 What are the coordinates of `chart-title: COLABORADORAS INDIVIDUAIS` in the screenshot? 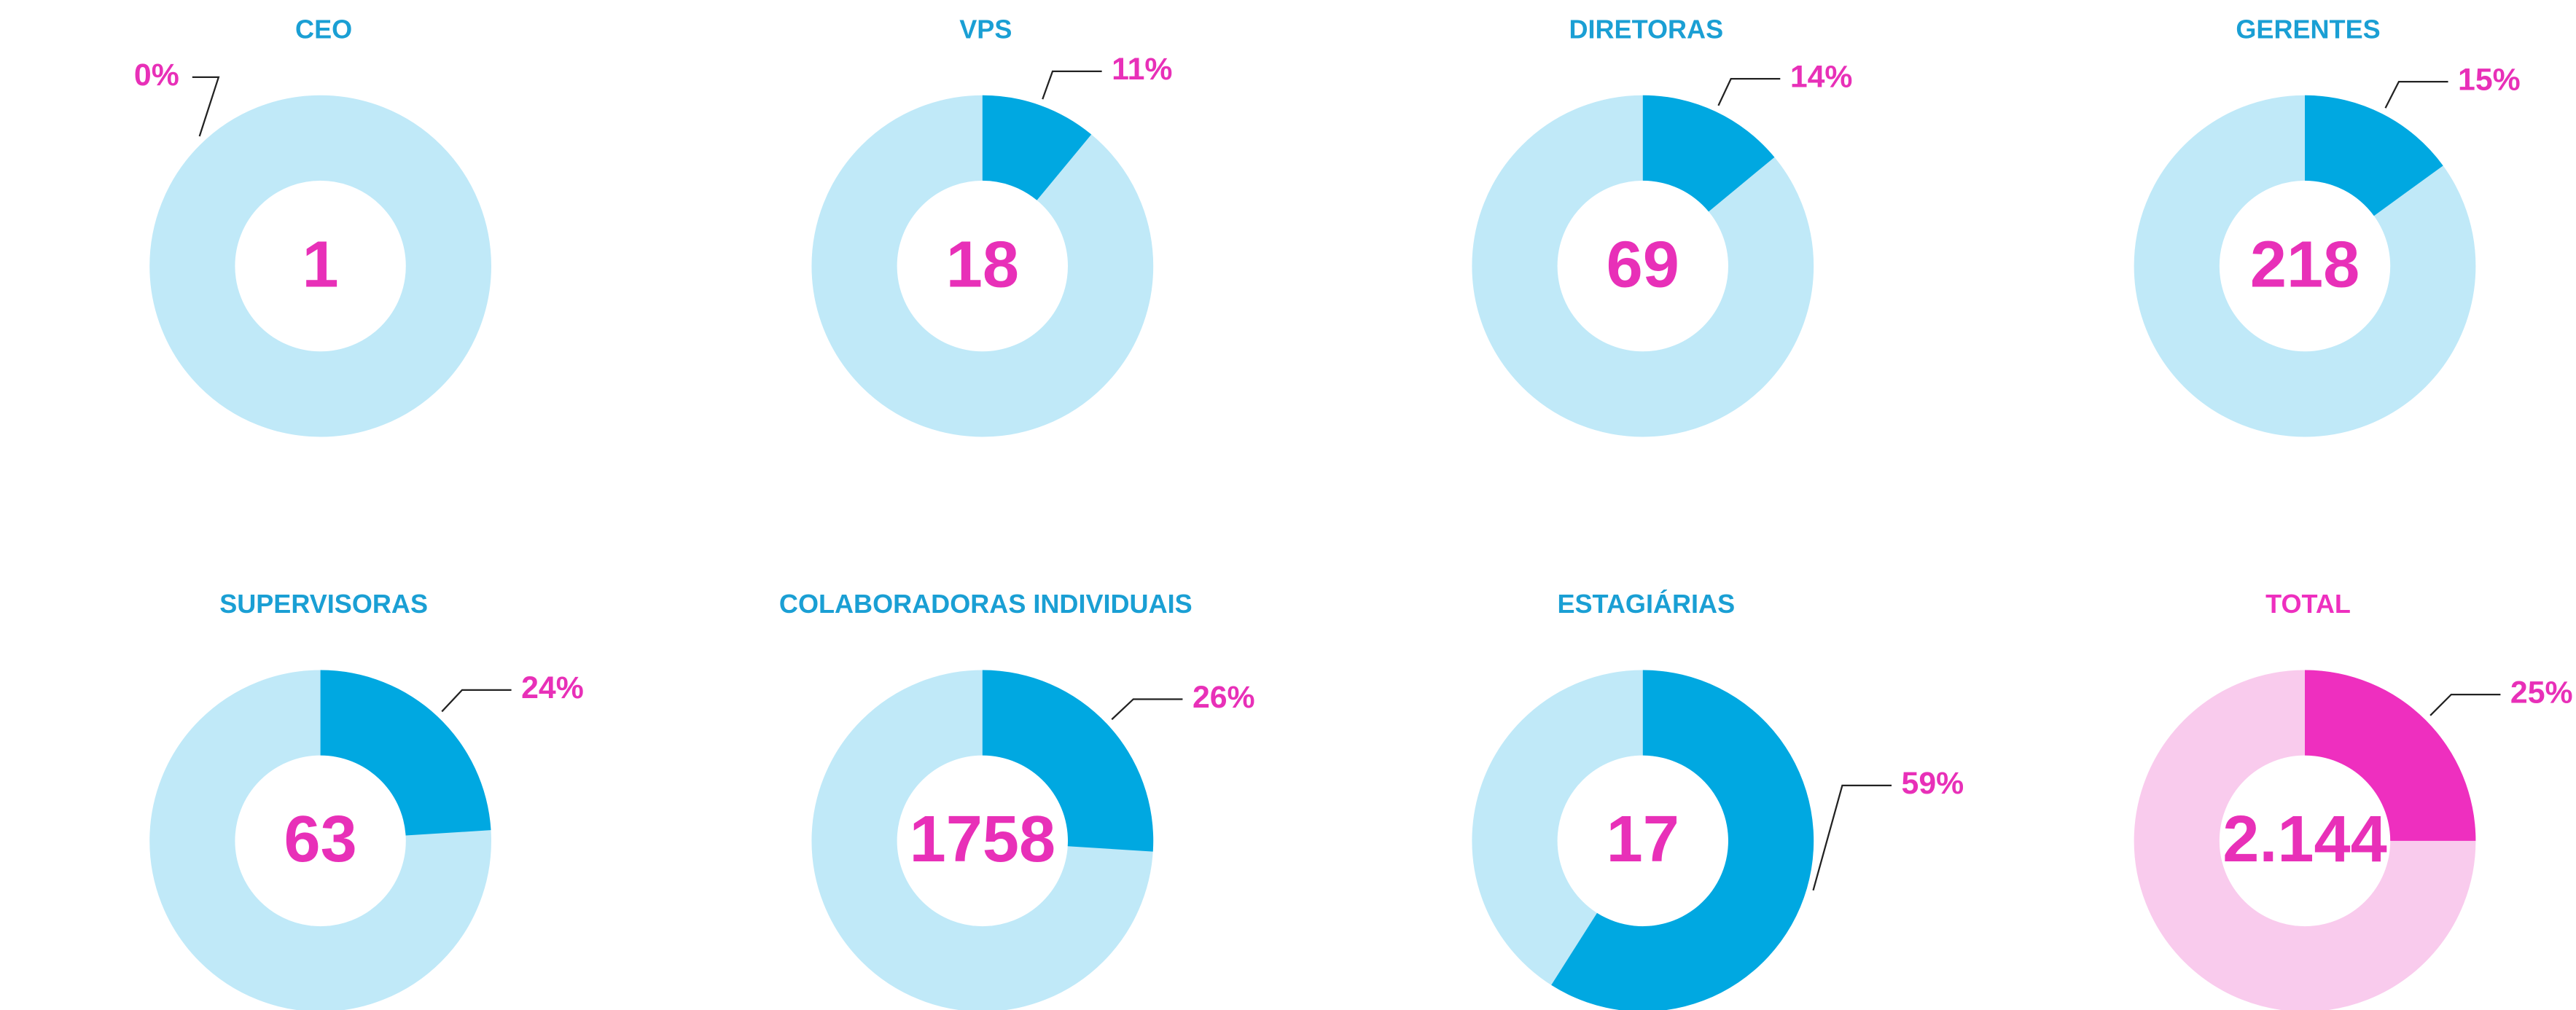 It's located at (986, 604).